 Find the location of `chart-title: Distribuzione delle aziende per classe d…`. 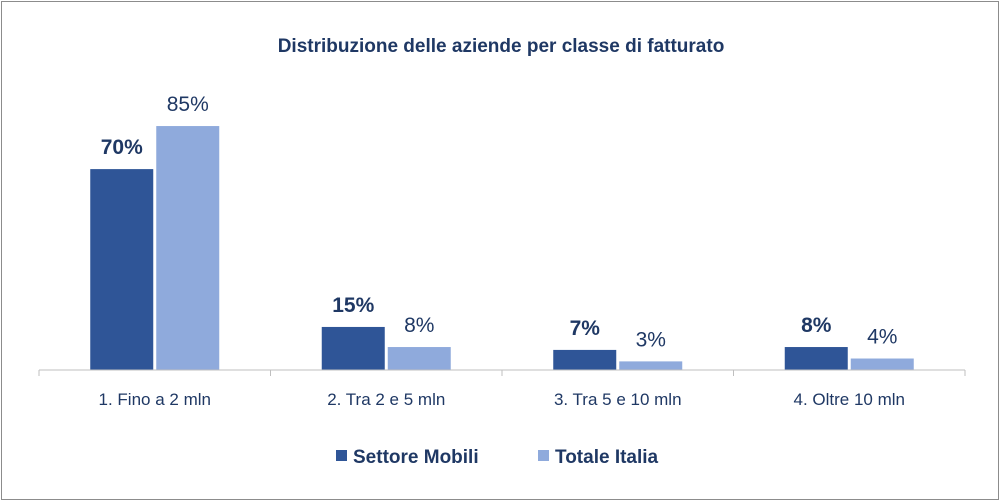

chart-title: Distribuzione delle aziende per classe d… is located at coordinates (501, 46).